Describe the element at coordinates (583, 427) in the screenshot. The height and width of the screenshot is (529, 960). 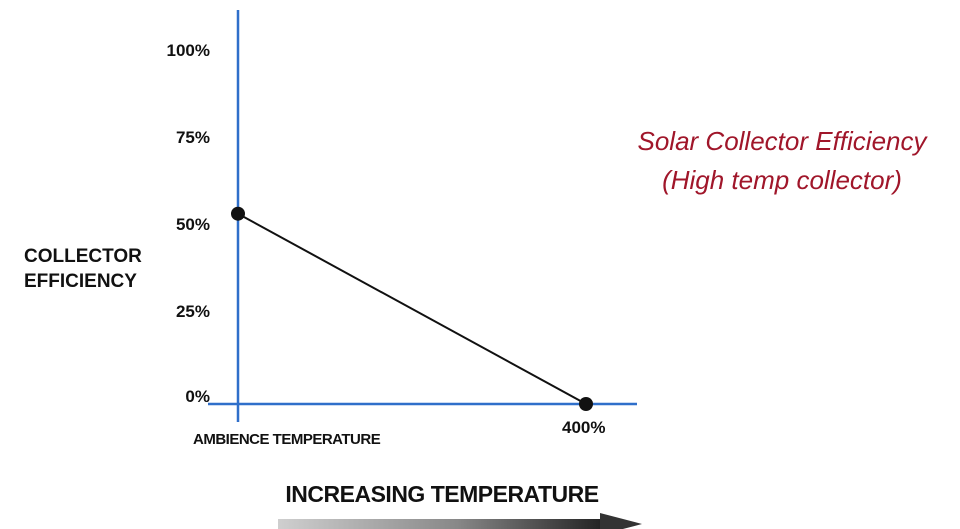
I see `x-end-label: 400%` at that location.